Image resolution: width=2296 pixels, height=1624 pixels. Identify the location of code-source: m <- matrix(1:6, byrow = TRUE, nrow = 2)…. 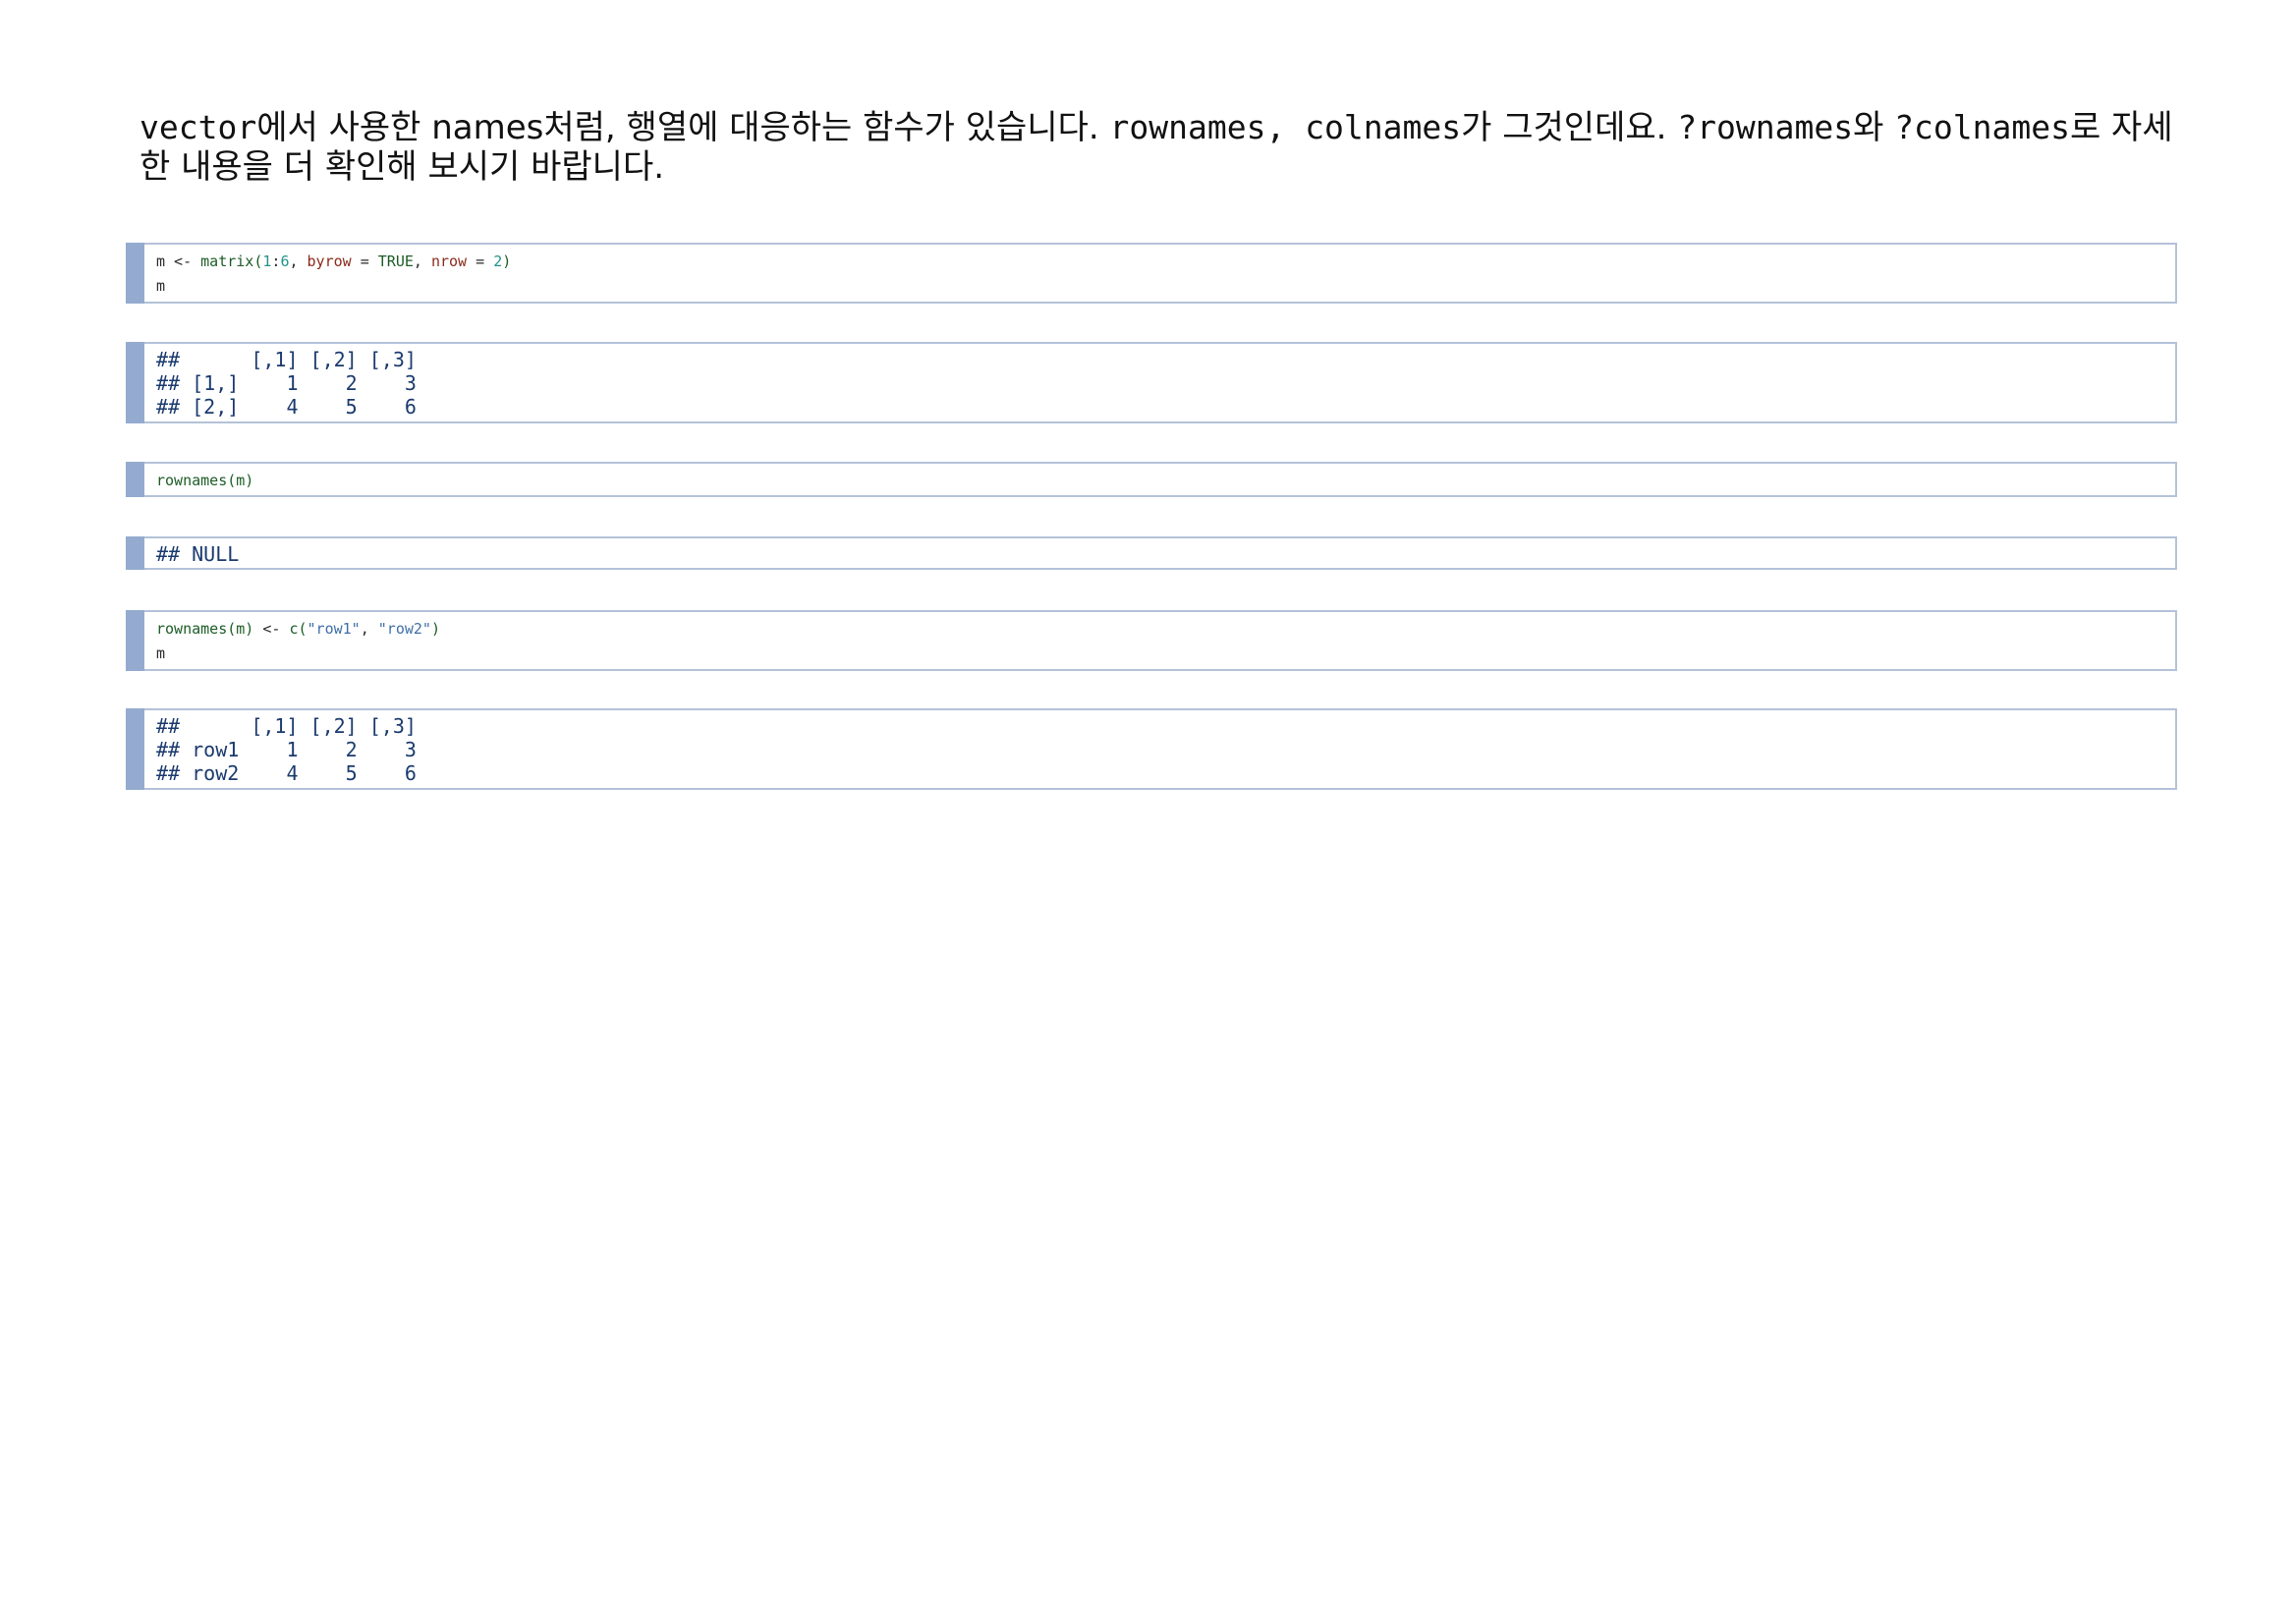
(334, 273).